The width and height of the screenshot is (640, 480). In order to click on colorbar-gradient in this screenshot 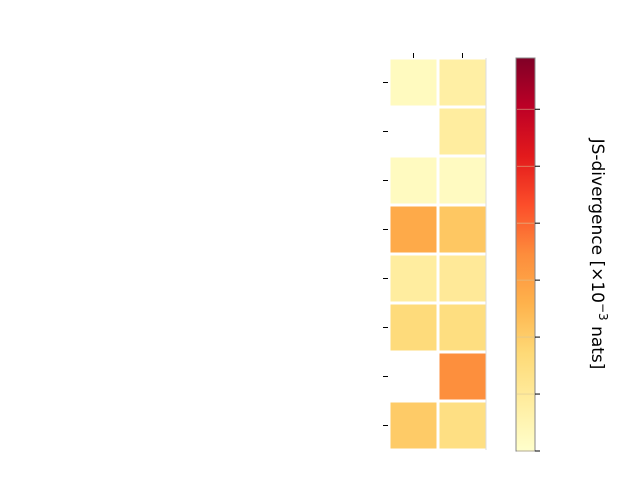, I will do `click(525, 254)`.